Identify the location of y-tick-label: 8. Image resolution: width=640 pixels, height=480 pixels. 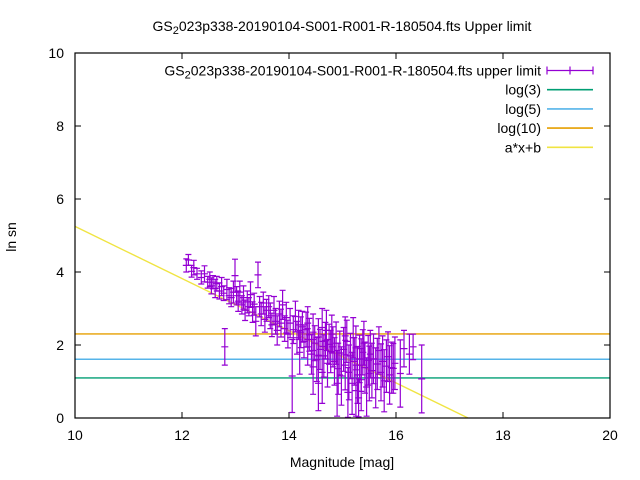
(60, 126).